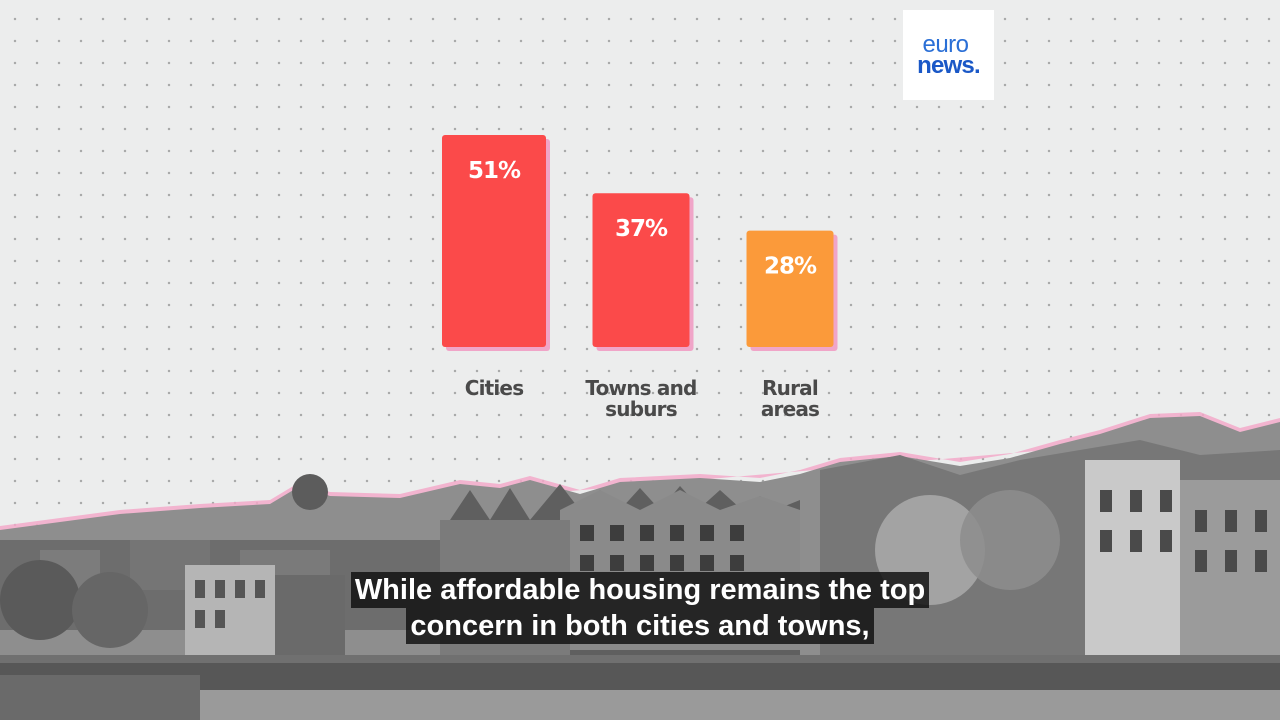 The height and width of the screenshot is (720, 1280). Describe the element at coordinates (494, 388) in the screenshot. I see `category-label-0-0: Cities` at that location.